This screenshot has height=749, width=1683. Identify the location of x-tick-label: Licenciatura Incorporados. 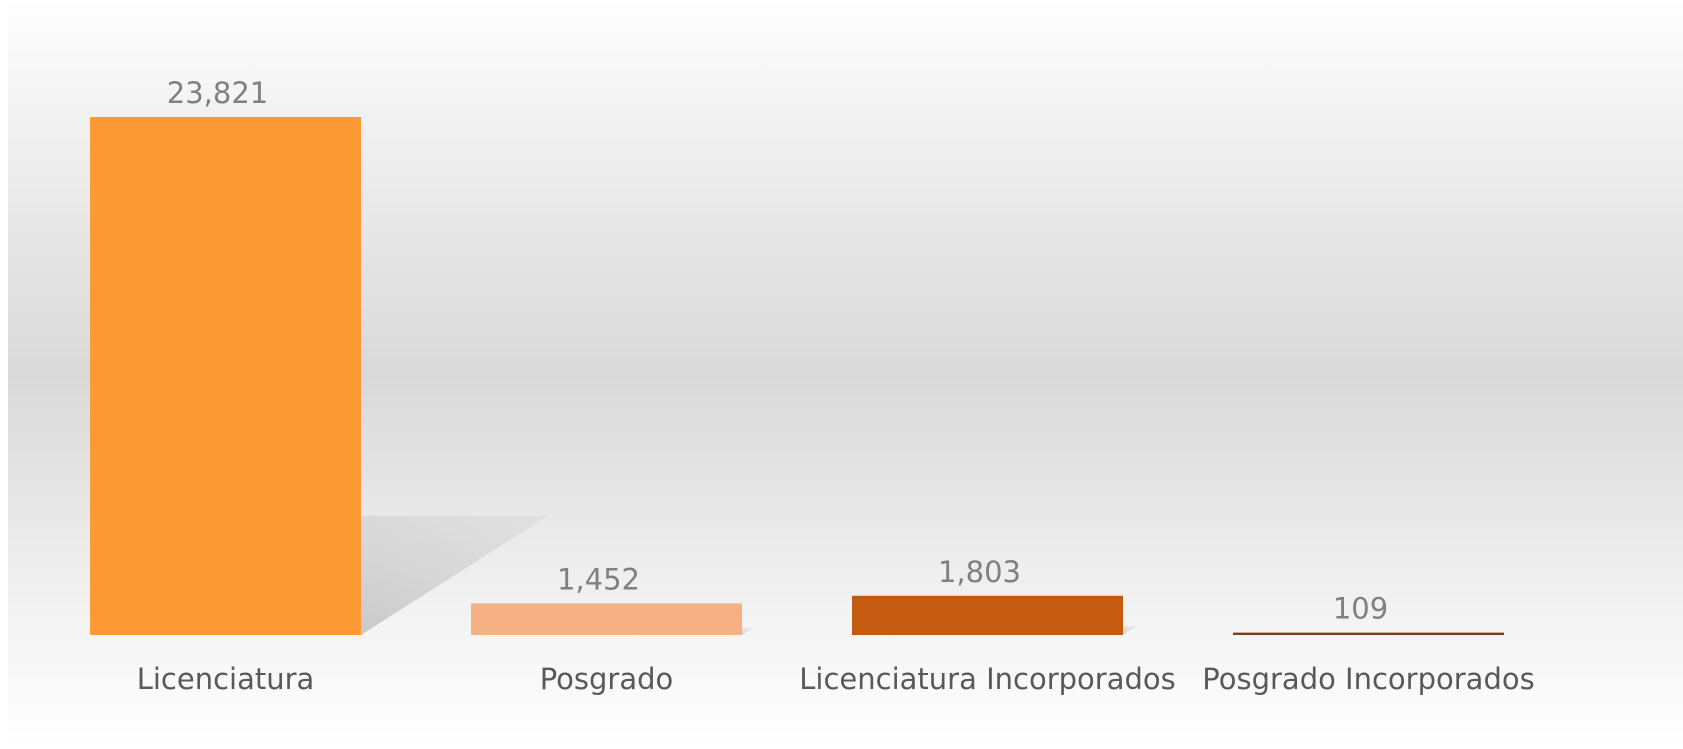
(987, 679).